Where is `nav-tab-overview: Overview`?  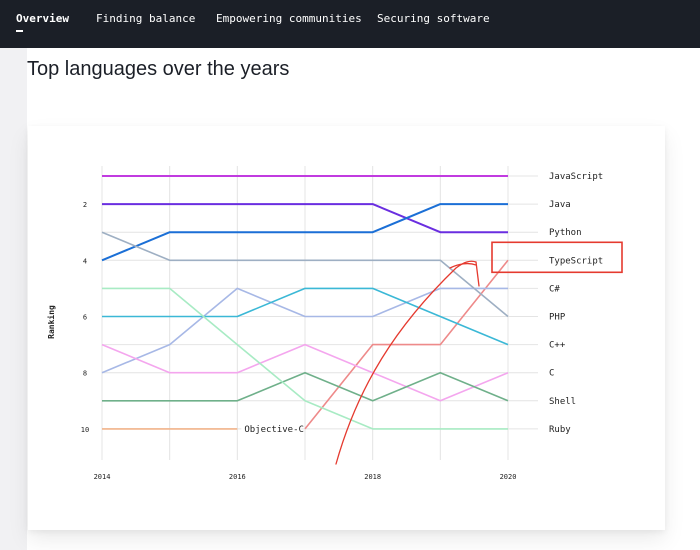
nav-tab-overview: Overview is located at coordinates (42, 18).